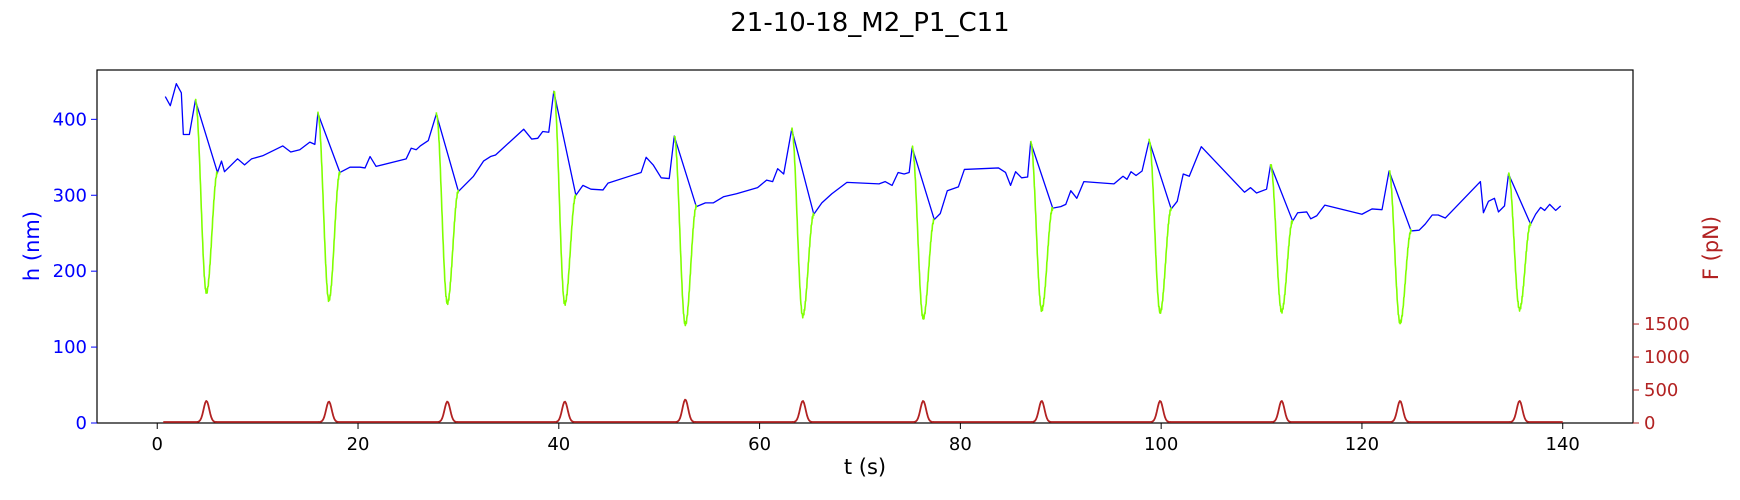  I want to click on x-axis: 0 20 40 60 80 100 120 140, so click(866, 439).